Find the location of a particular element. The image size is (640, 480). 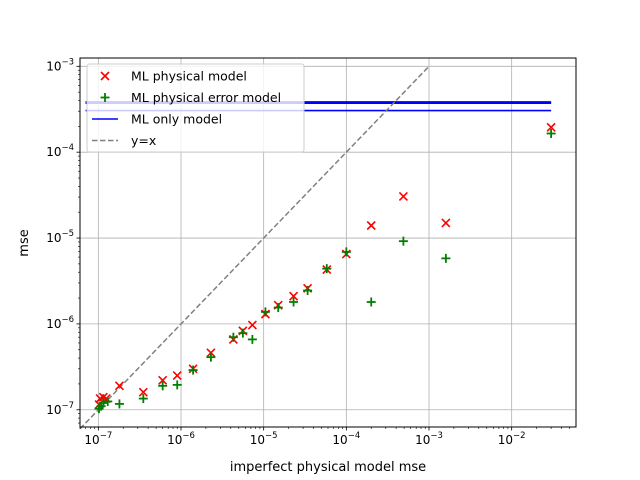

x-tick-label: 10⁻³ is located at coordinates (429, 439).